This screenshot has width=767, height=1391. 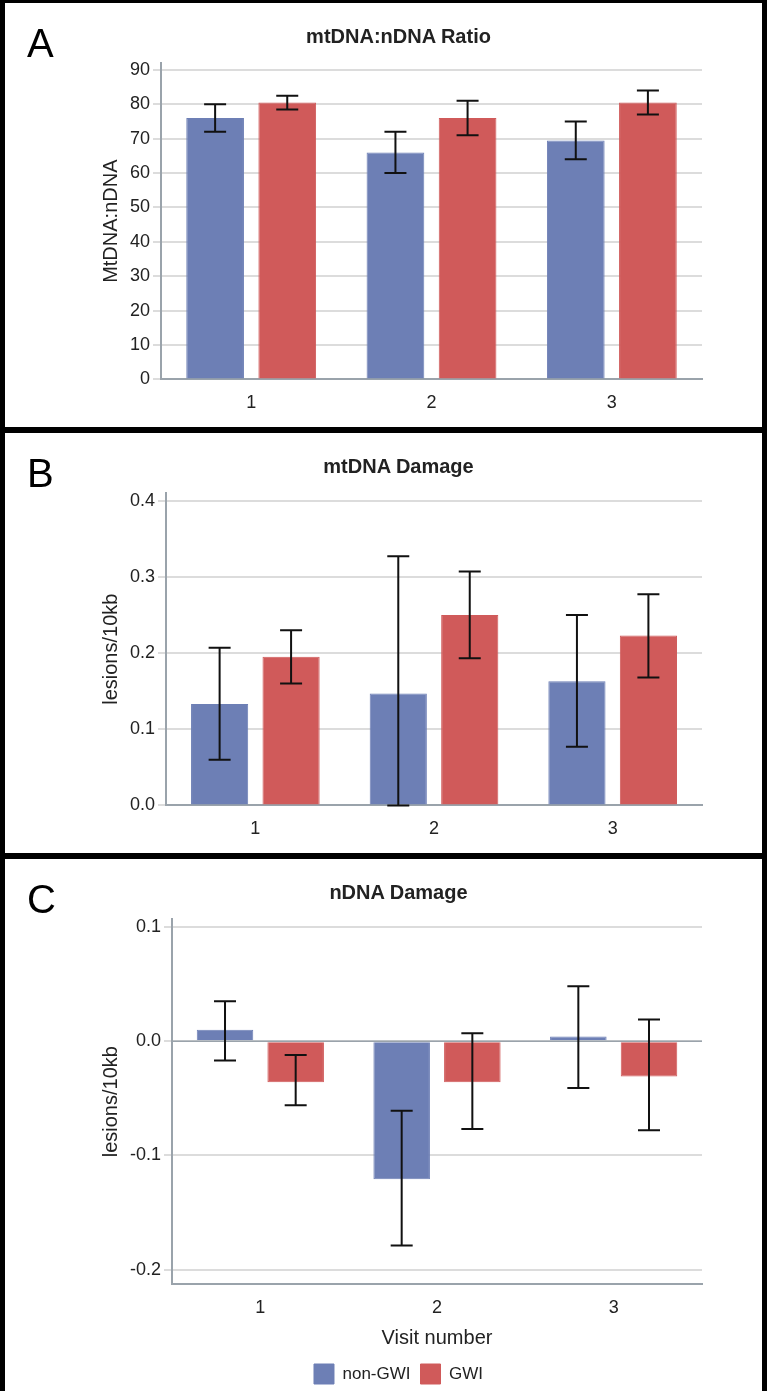 I want to click on y-tick-label: 80, so click(x=140, y=103).